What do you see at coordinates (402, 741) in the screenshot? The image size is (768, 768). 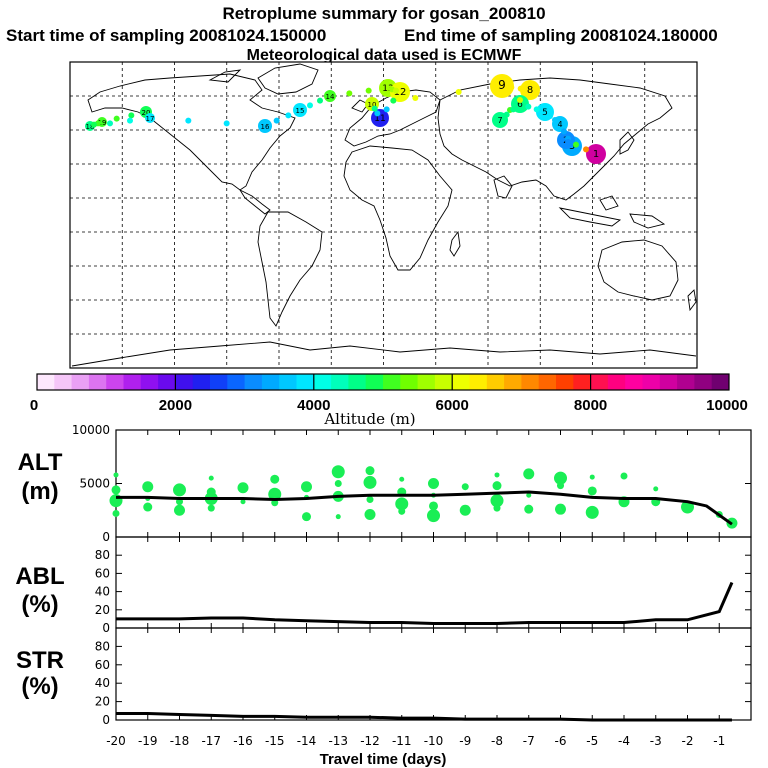 I see `x-tick-label: -11` at bounding box center [402, 741].